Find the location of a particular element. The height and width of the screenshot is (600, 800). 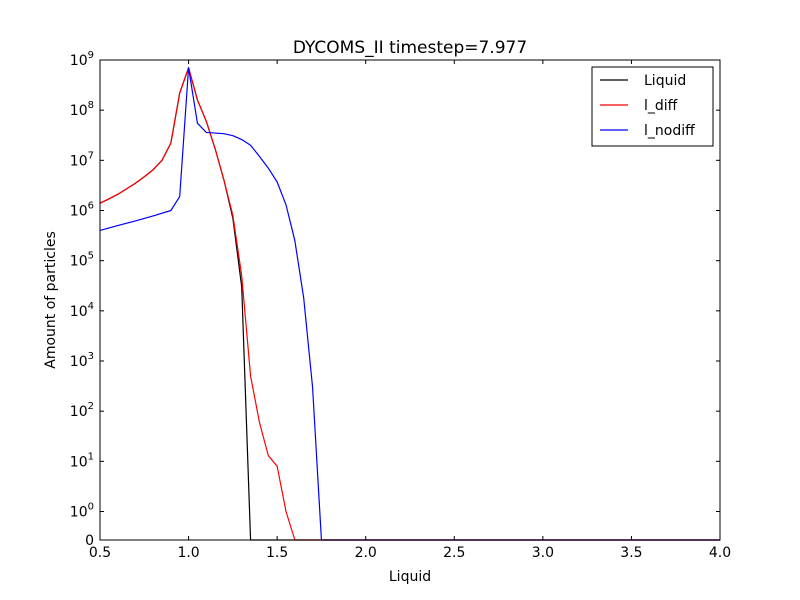

x-tick-label: 2.0 is located at coordinates (366, 553).